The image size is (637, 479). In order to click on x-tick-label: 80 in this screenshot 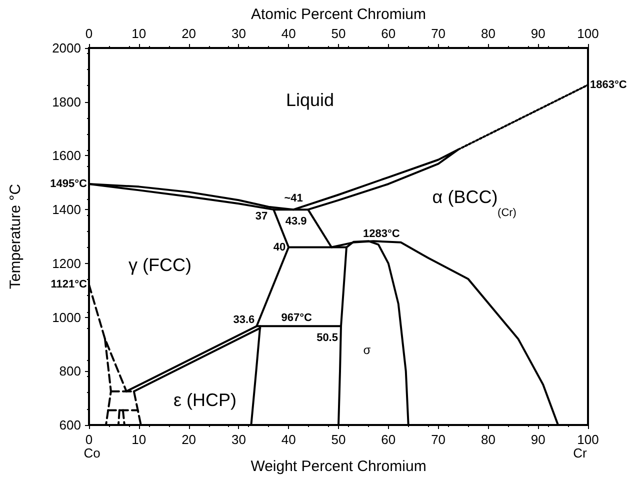, I will do `click(488, 439)`.